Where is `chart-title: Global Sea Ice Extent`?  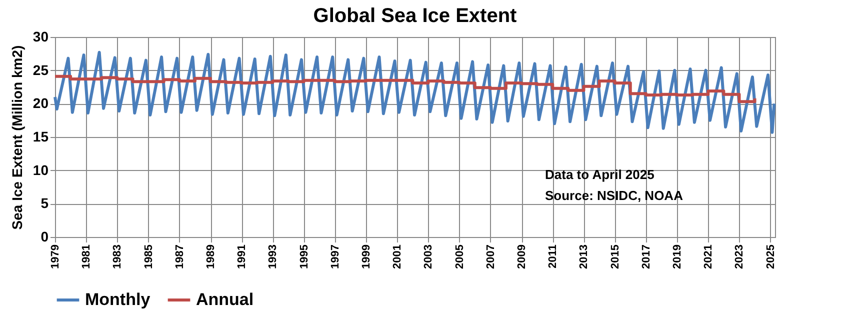 chart-title: Global Sea Ice Extent is located at coordinates (415, 16).